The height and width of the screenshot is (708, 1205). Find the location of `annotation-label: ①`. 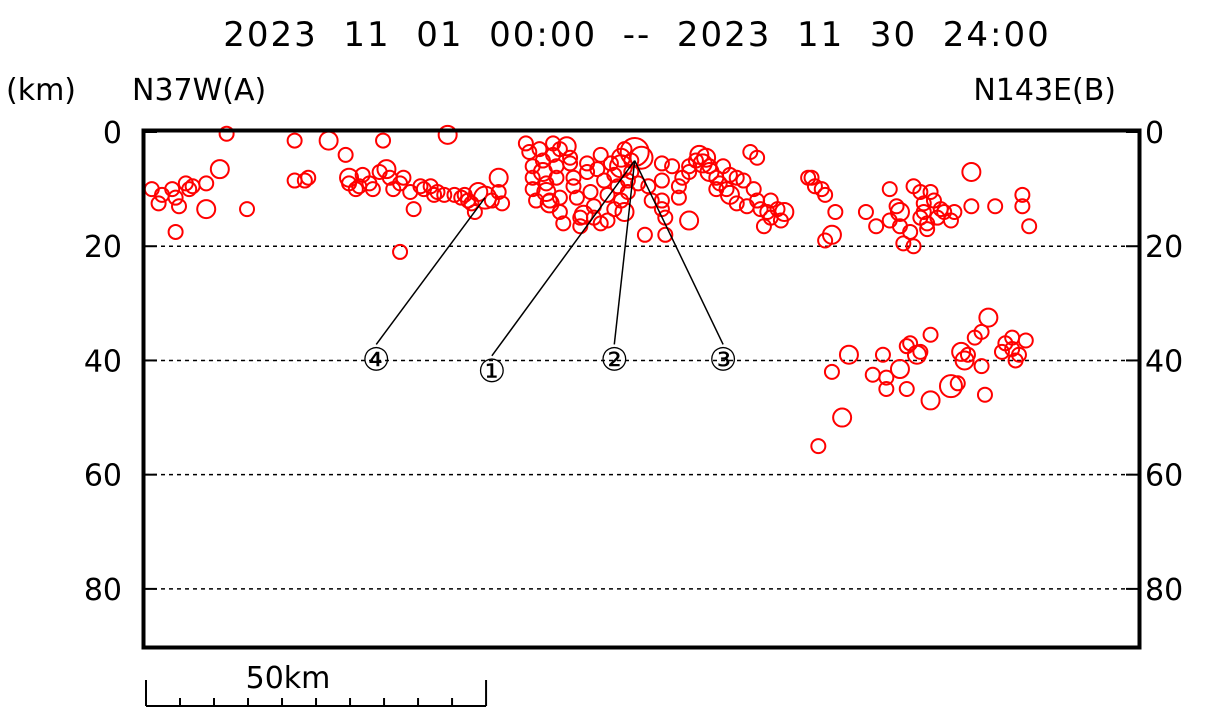

annotation-label: ① is located at coordinates (492, 371).